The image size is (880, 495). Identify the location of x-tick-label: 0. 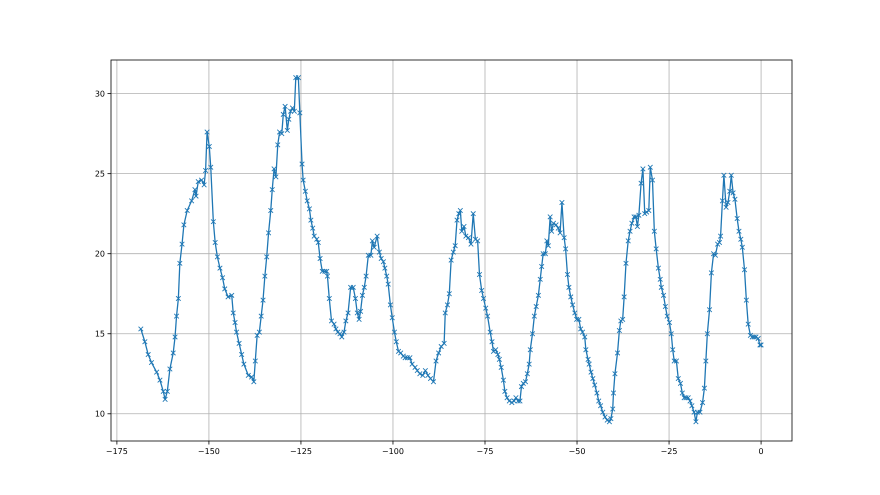
(761, 451).